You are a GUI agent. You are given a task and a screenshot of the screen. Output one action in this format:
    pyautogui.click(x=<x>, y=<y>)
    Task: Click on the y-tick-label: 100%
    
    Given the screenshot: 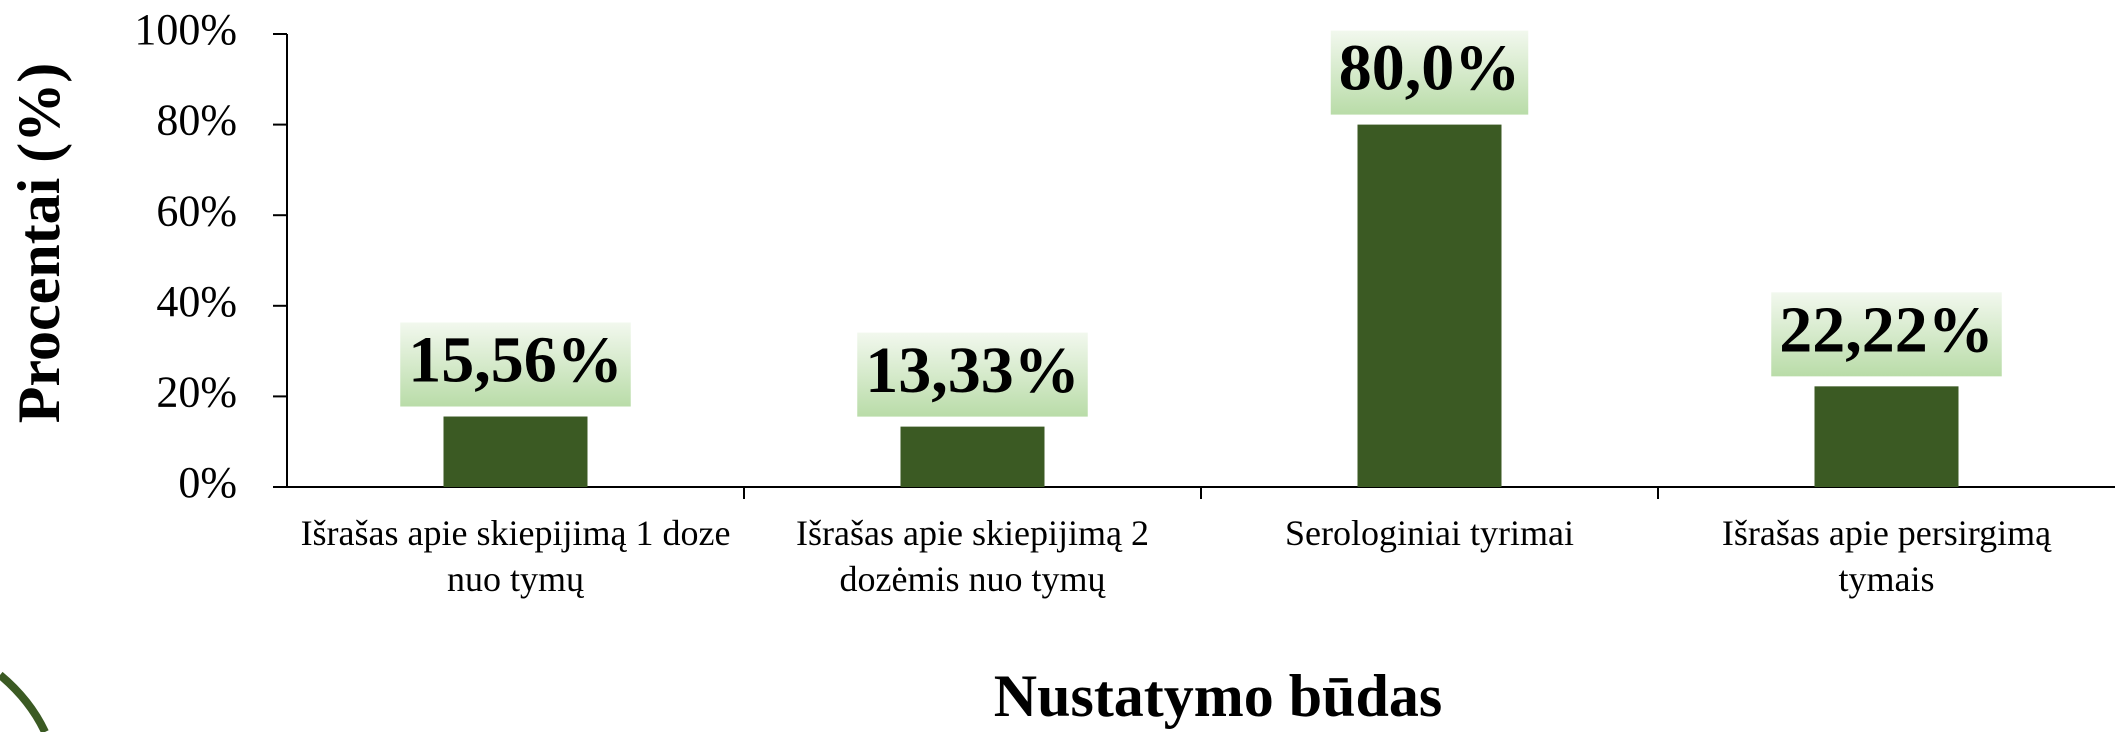 What is the action you would take?
    pyautogui.click(x=185, y=29)
    